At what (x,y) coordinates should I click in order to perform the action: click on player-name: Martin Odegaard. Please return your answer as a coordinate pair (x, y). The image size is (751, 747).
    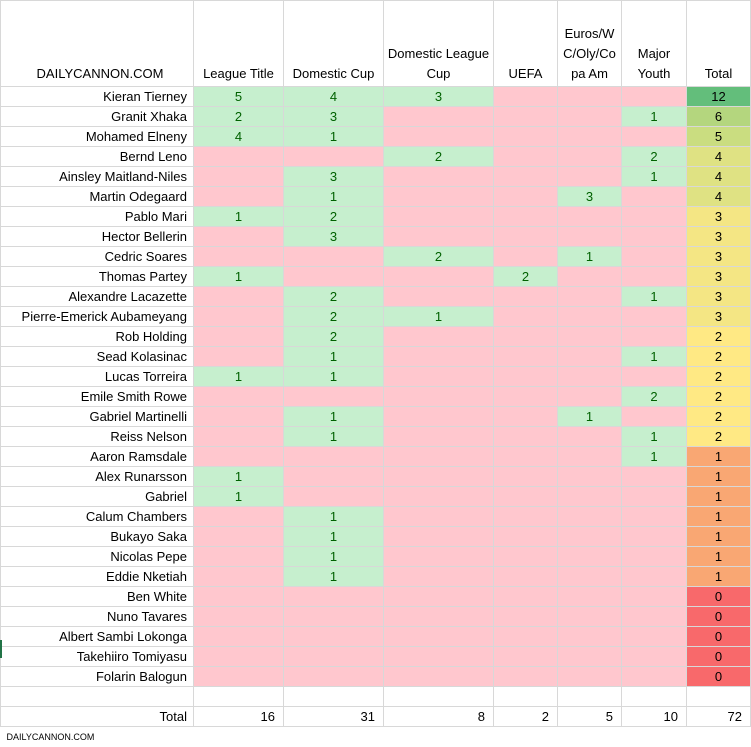
    Looking at the image, I should click on (97, 197).